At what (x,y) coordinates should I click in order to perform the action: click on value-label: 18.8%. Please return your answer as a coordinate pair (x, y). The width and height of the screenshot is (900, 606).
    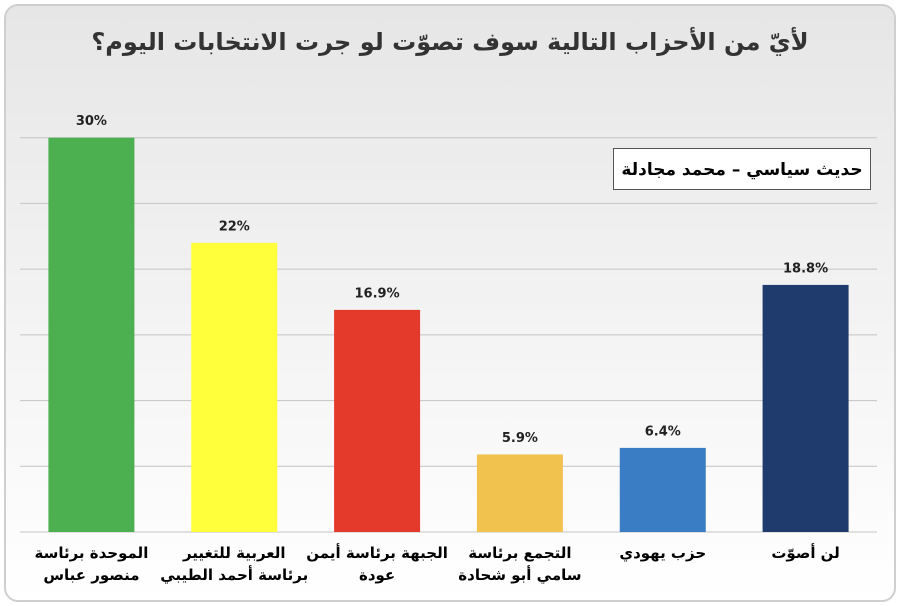
    Looking at the image, I should click on (805, 268).